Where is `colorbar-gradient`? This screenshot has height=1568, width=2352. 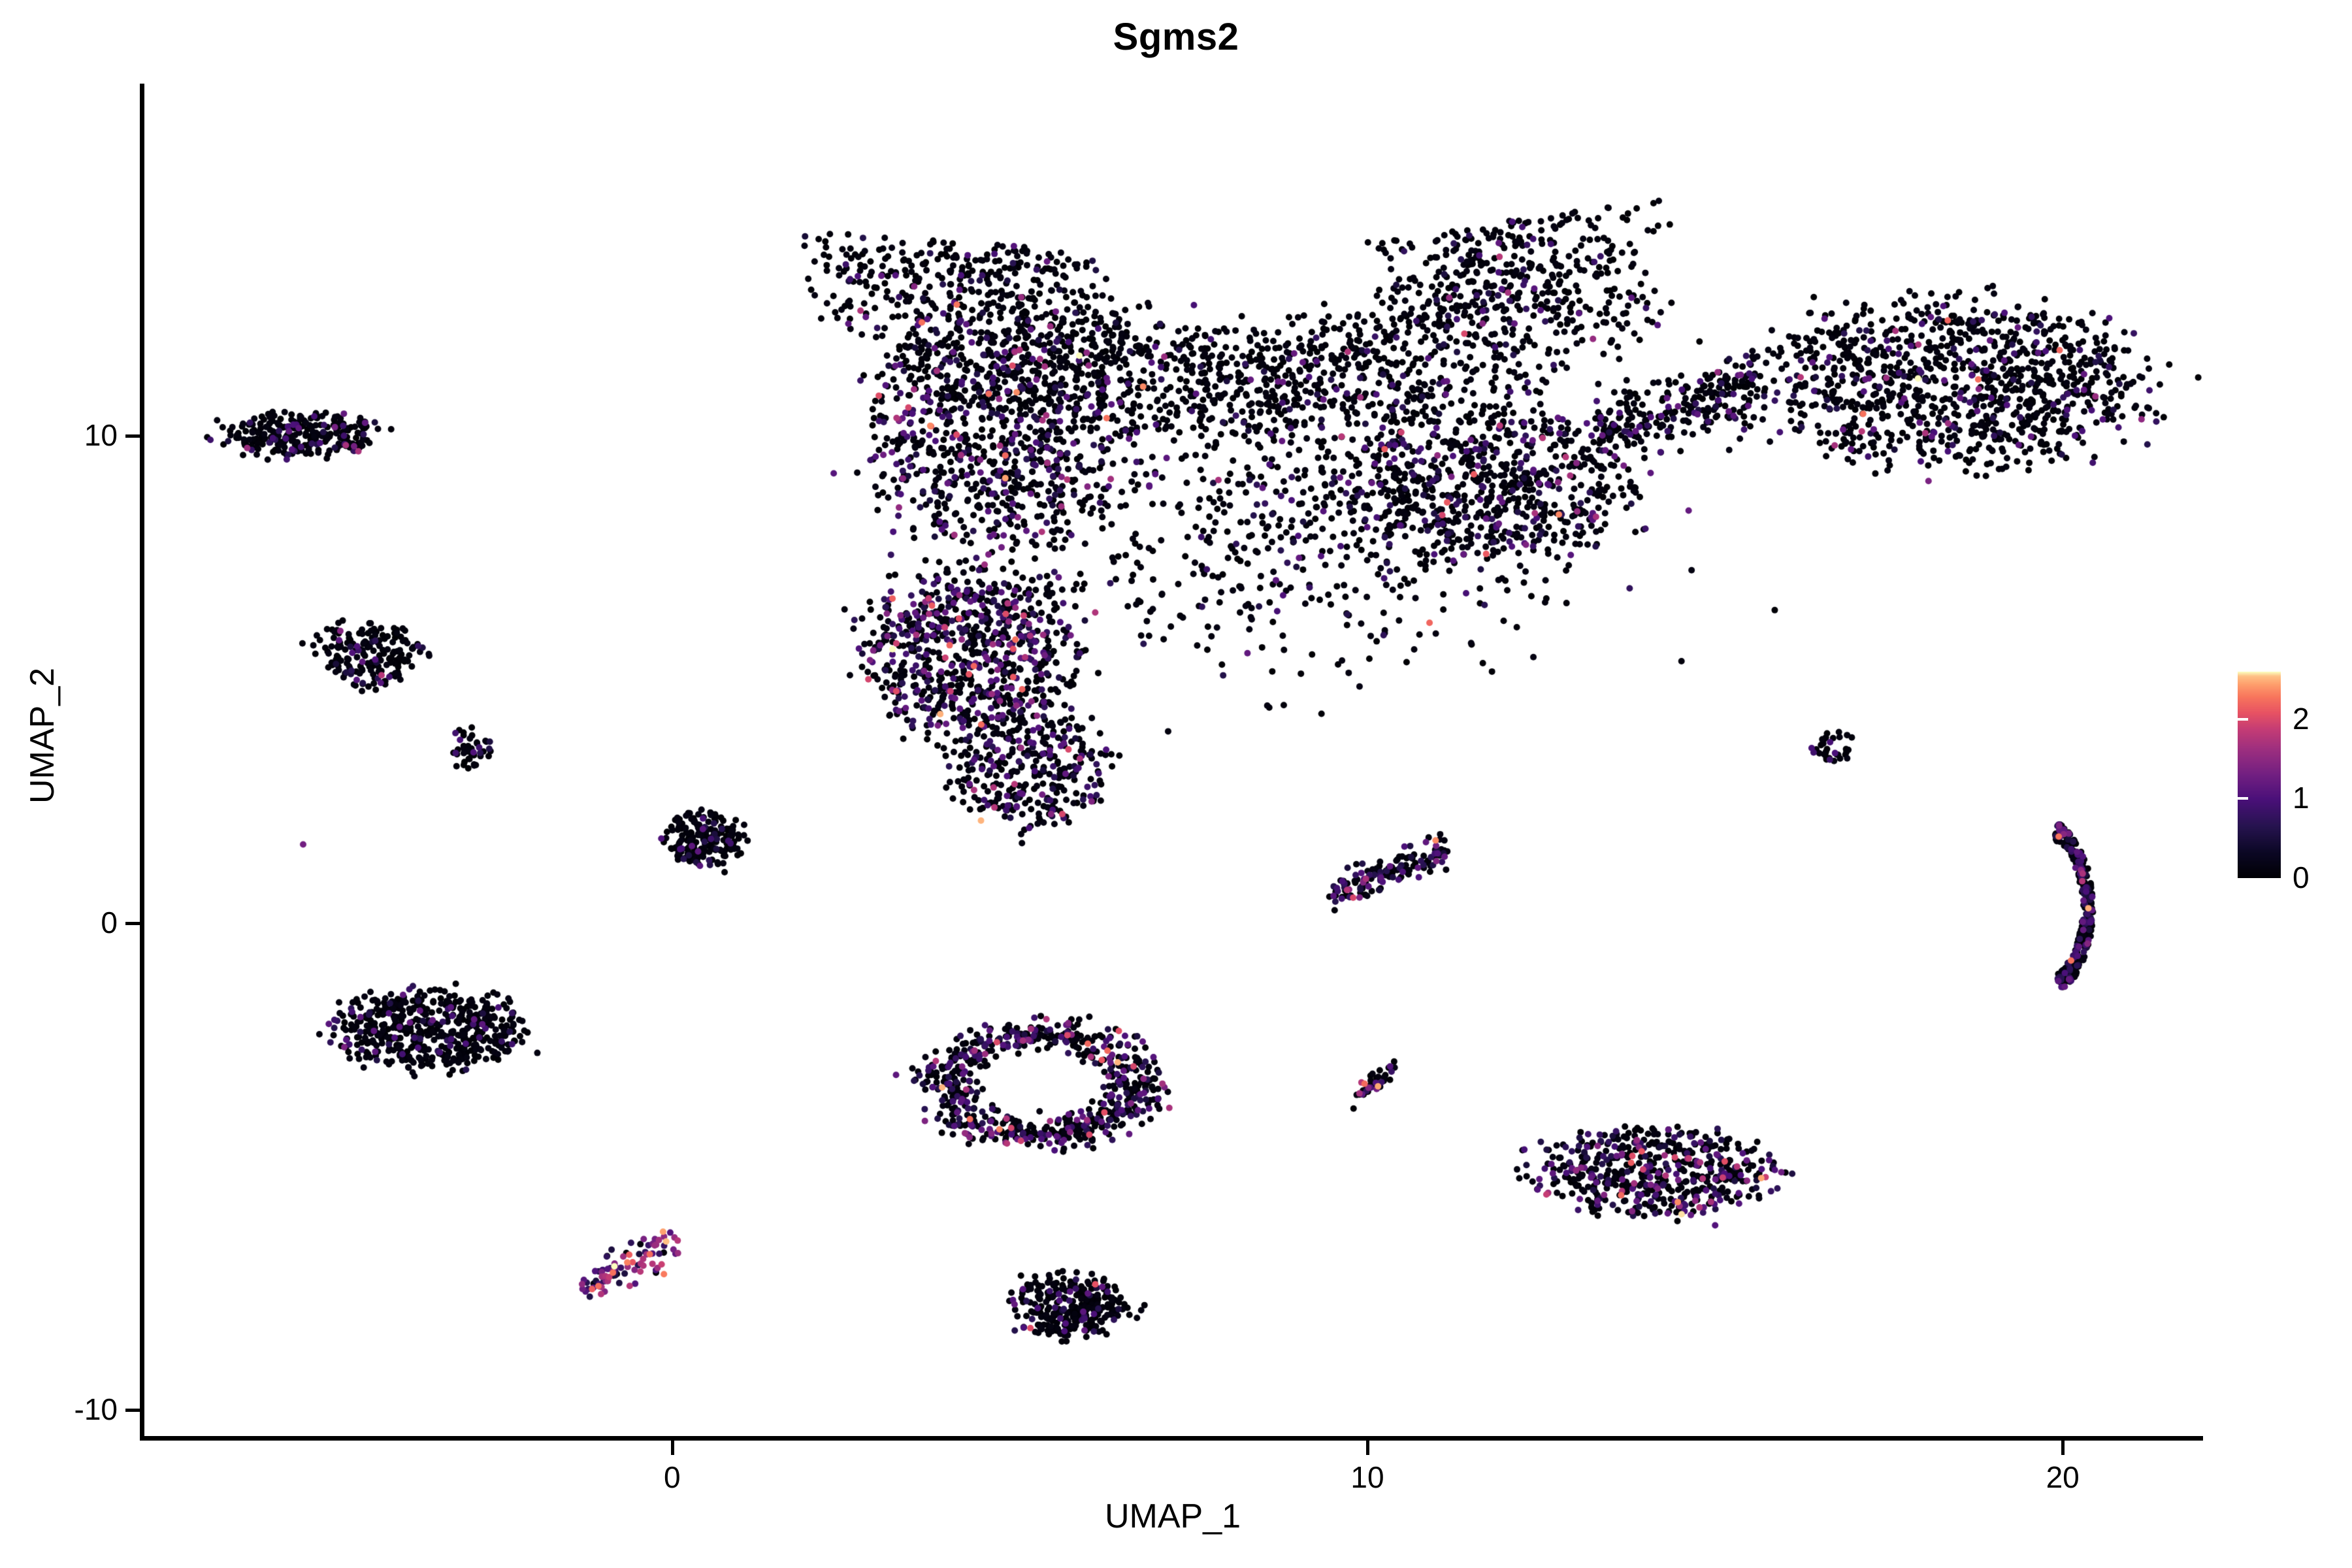
colorbar-gradient is located at coordinates (2259, 775).